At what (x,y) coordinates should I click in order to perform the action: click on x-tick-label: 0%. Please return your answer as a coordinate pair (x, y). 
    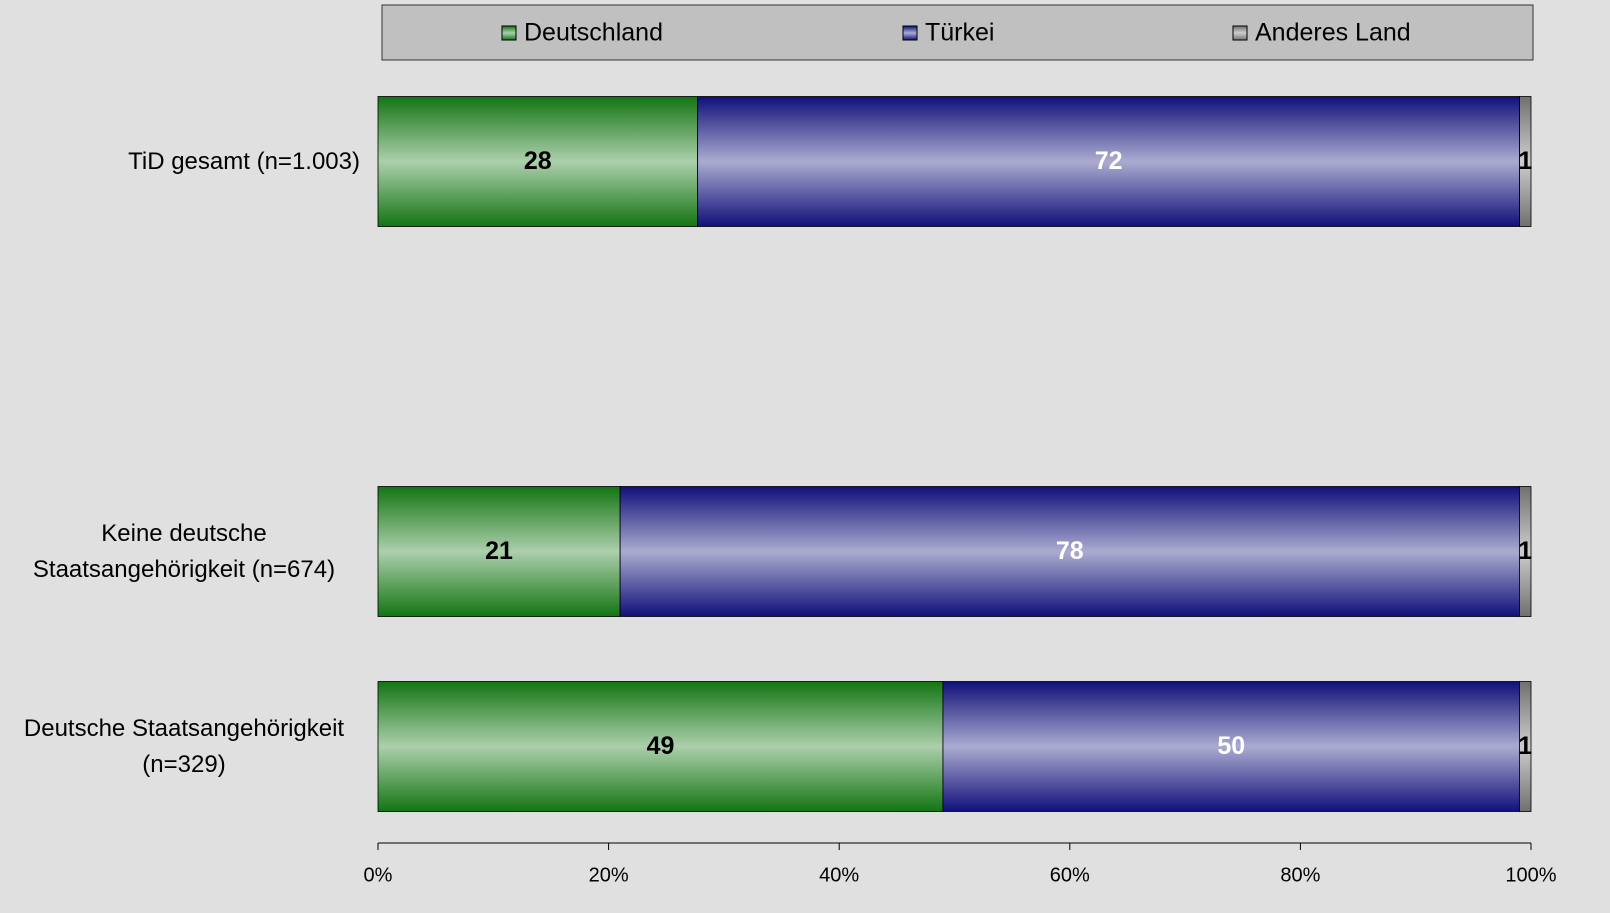
    Looking at the image, I should click on (378, 875).